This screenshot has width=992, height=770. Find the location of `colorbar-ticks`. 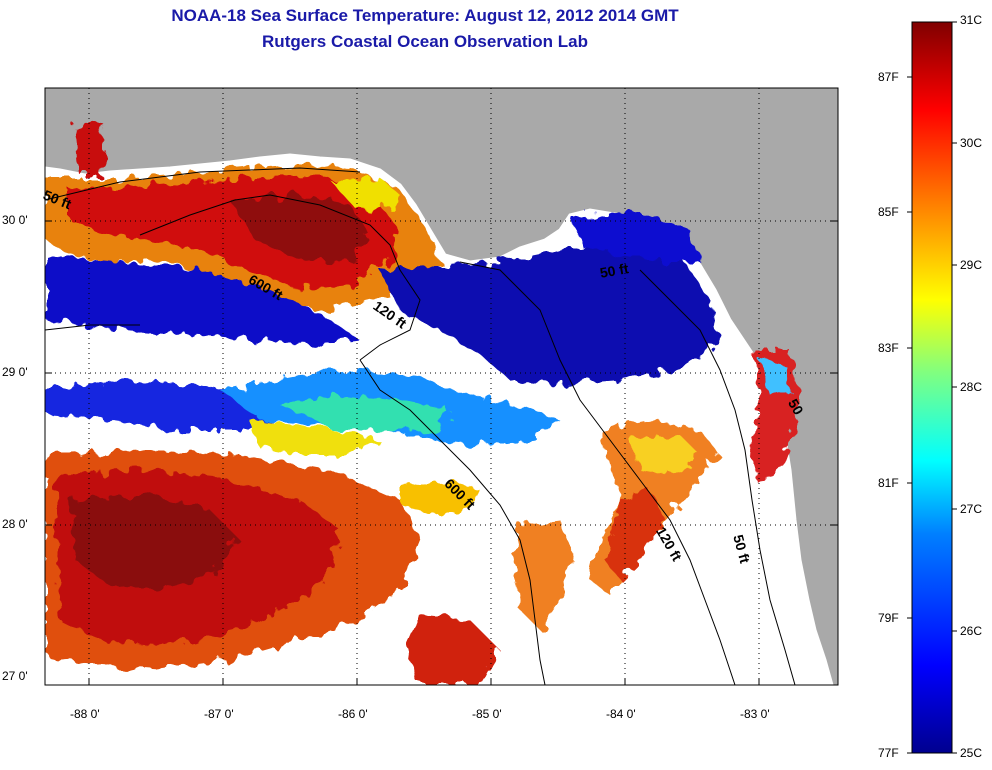

colorbar-ticks is located at coordinates (932, 387).